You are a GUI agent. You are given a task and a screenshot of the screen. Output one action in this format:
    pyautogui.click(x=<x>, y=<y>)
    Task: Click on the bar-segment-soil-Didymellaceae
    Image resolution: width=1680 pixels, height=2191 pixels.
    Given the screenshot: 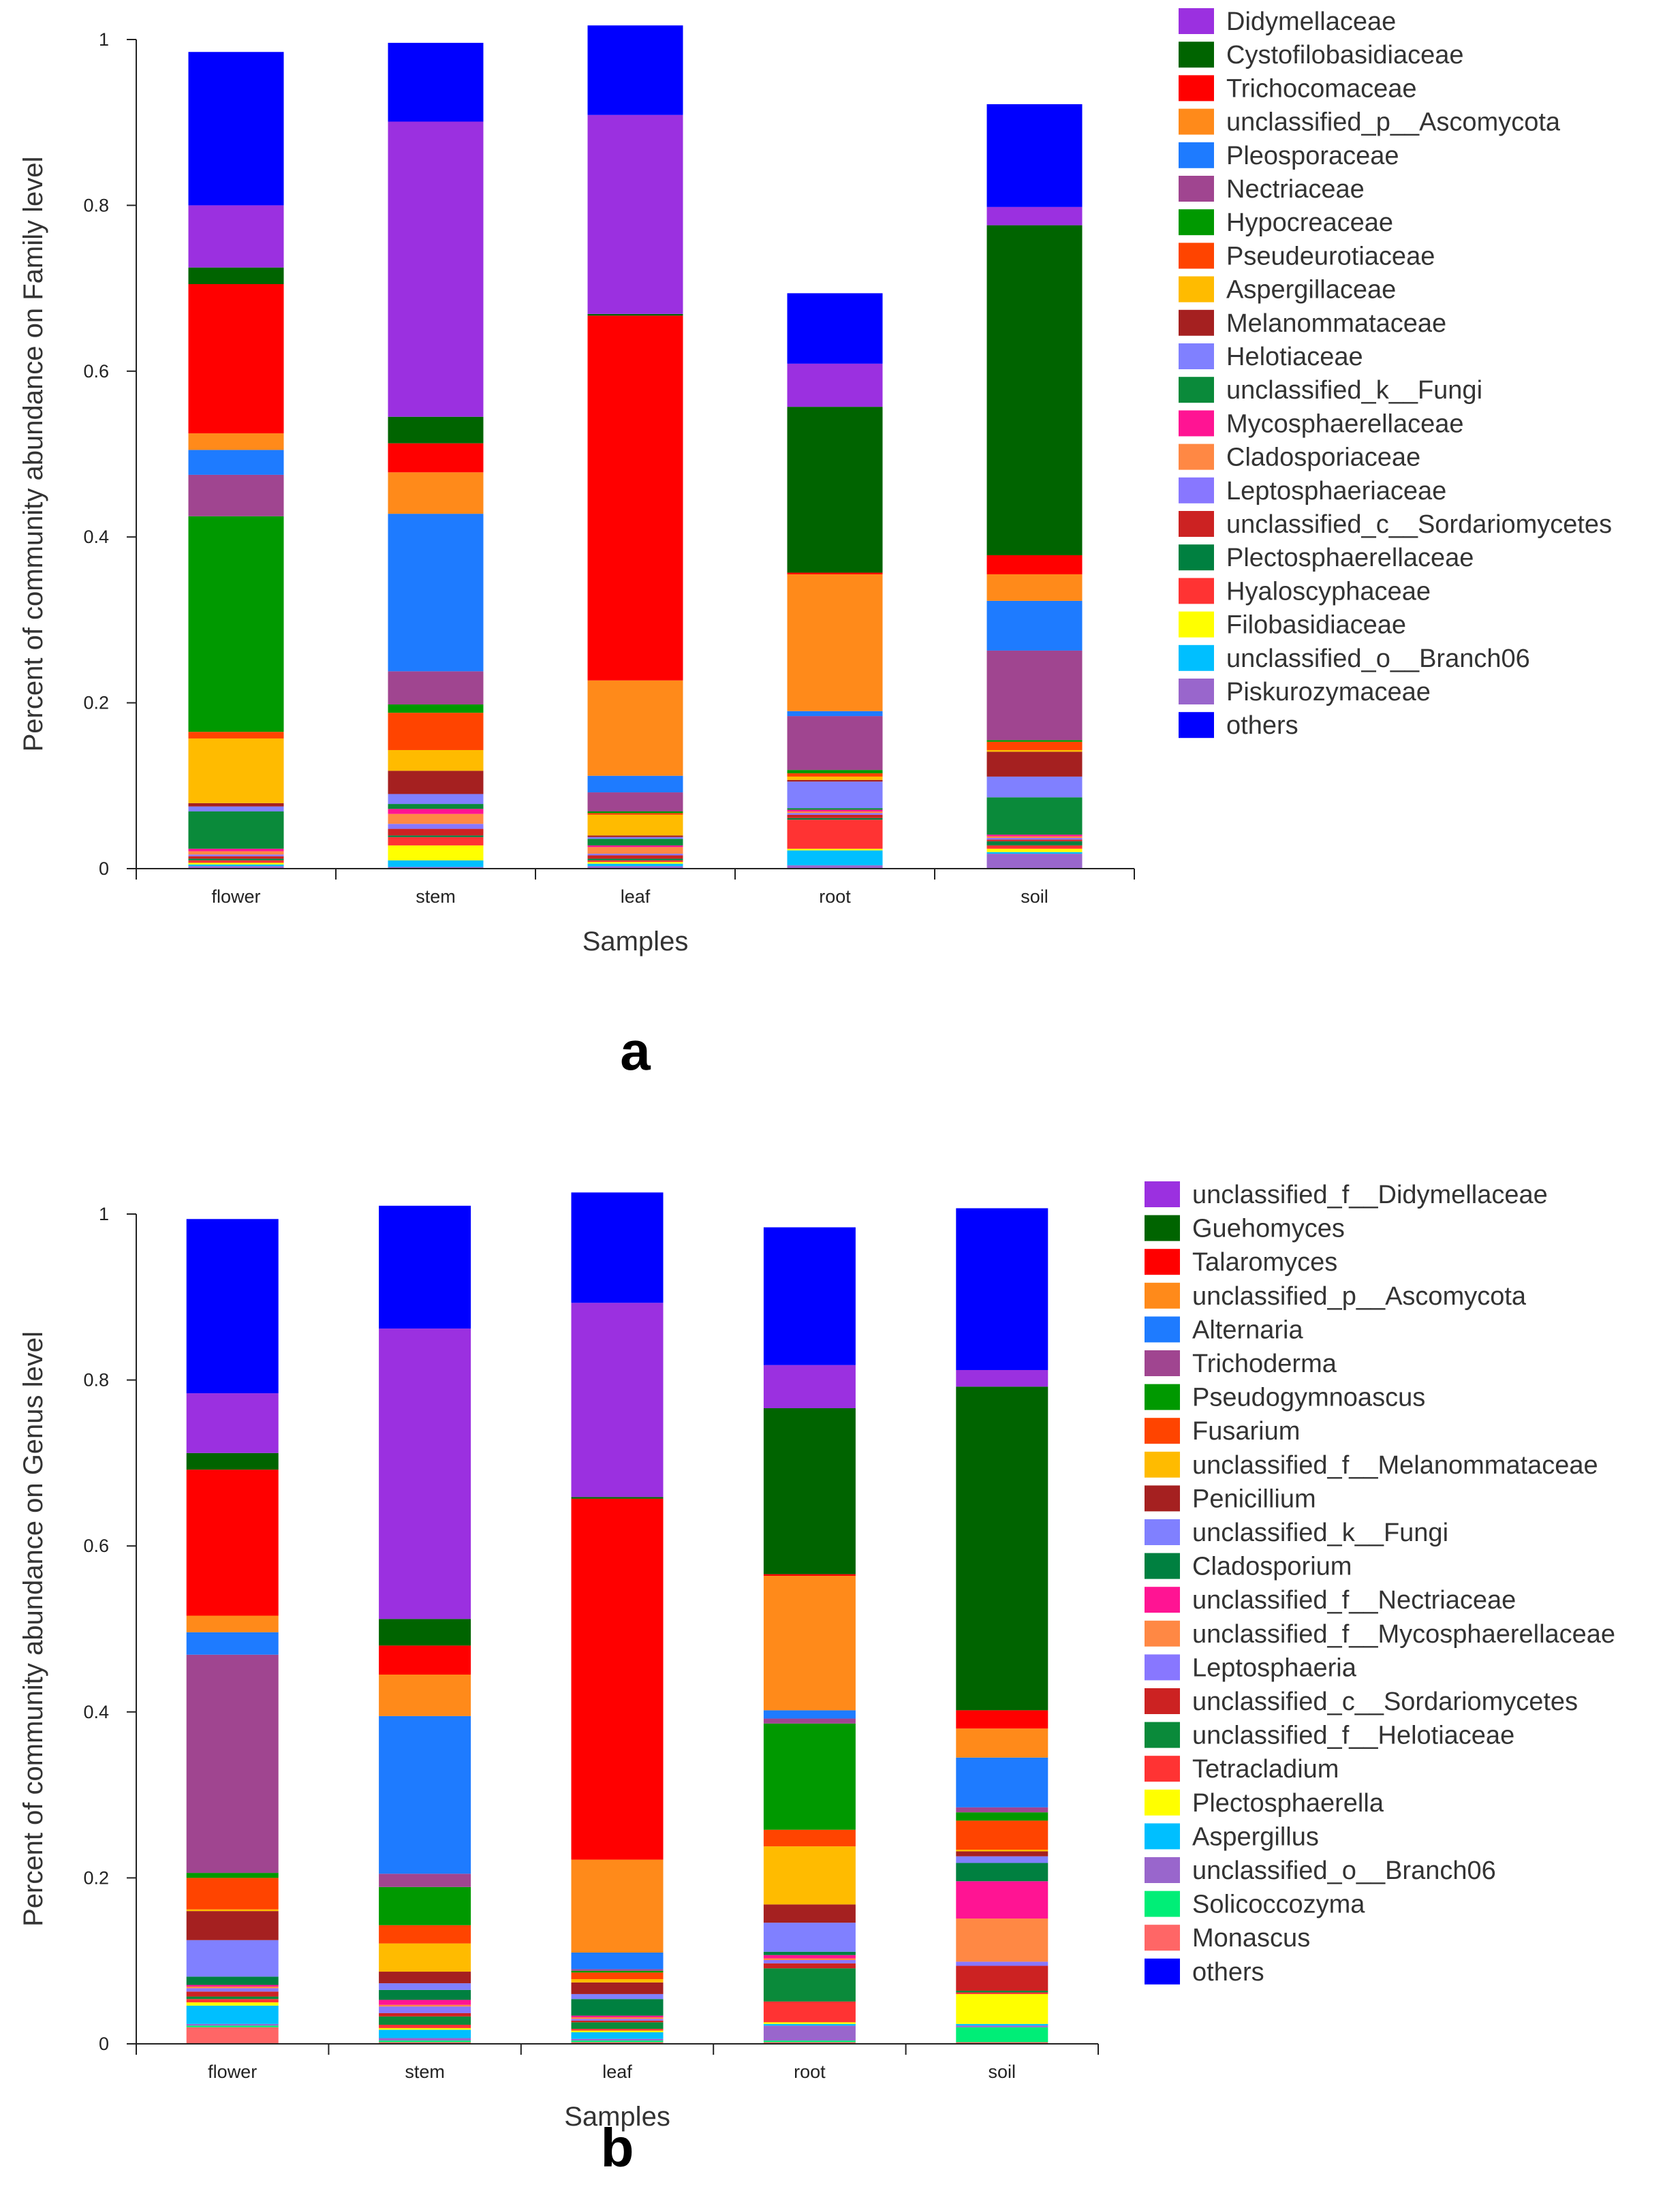 What is the action you would take?
    pyautogui.click(x=1034, y=216)
    